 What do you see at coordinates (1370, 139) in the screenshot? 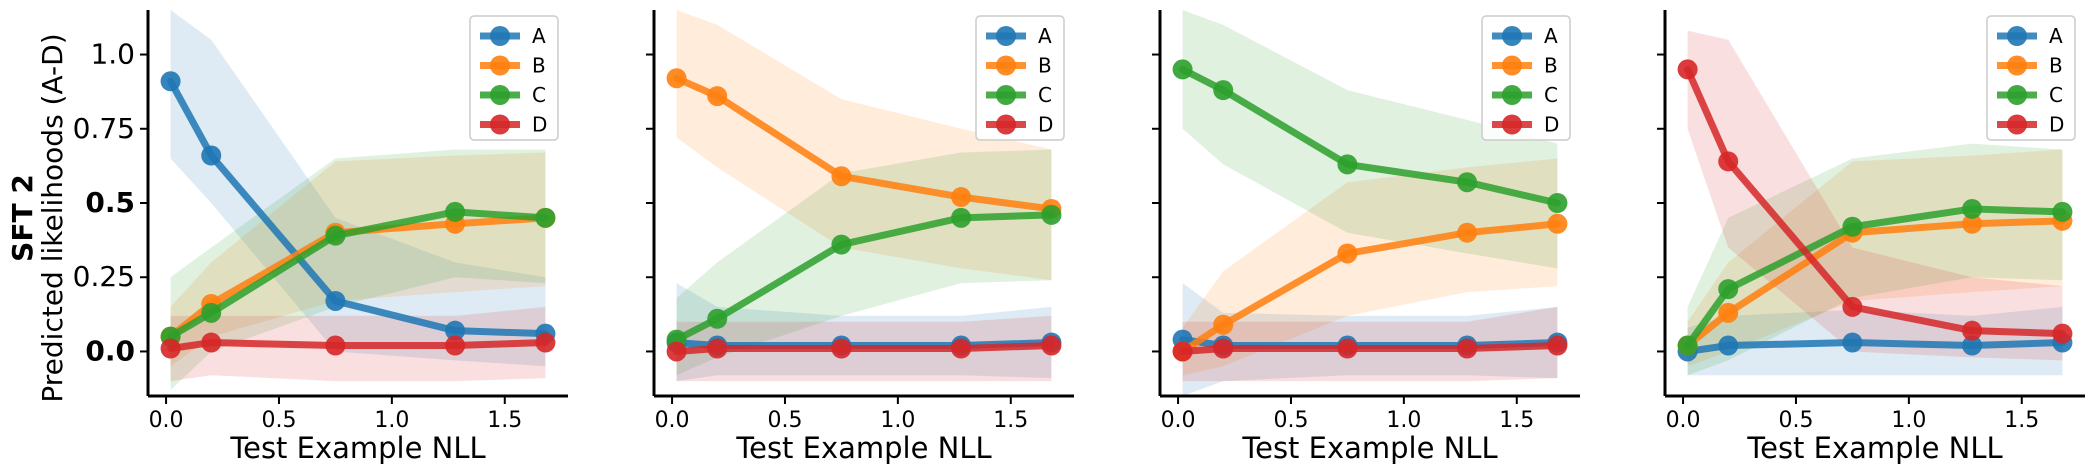
I see `band-c` at bounding box center [1370, 139].